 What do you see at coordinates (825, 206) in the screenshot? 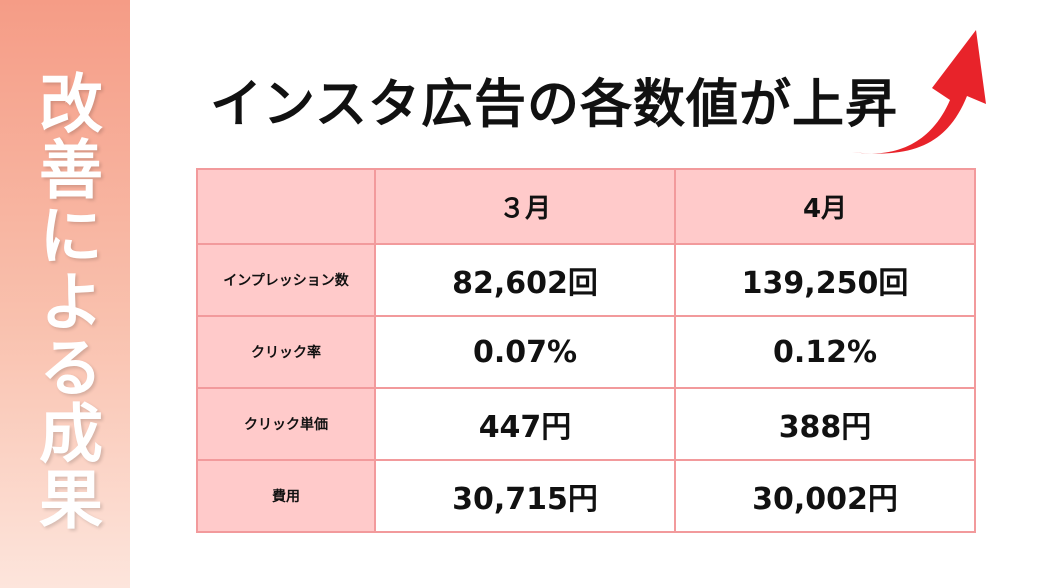
I see `column-header-april: 4月` at bounding box center [825, 206].